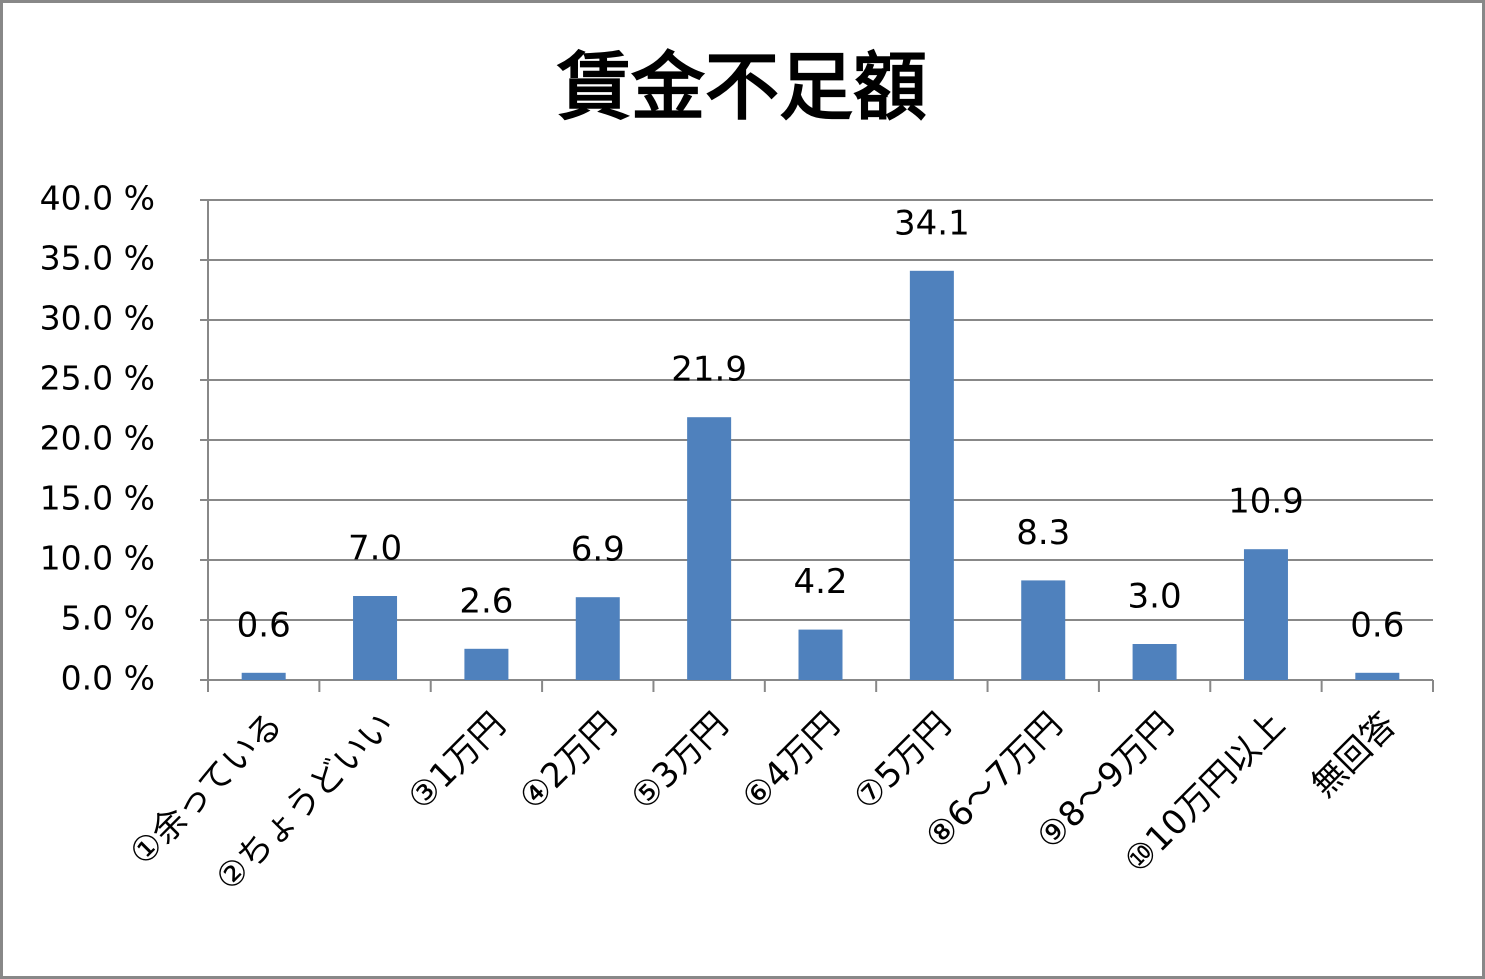  I want to click on data-label: 8.3, so click(1043, 533).